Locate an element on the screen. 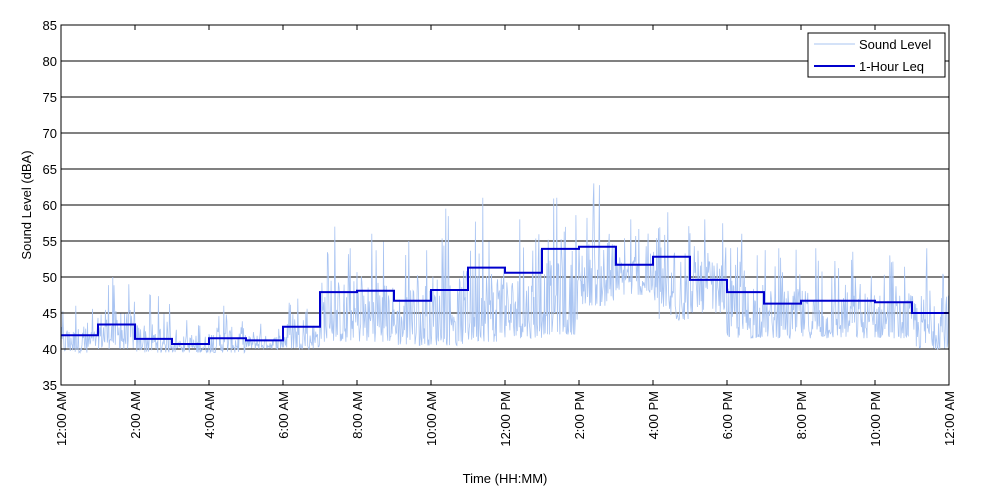 This screenshot has width=1000, height=500. y-tick-label: 40 is located at coordinates (50, 349).